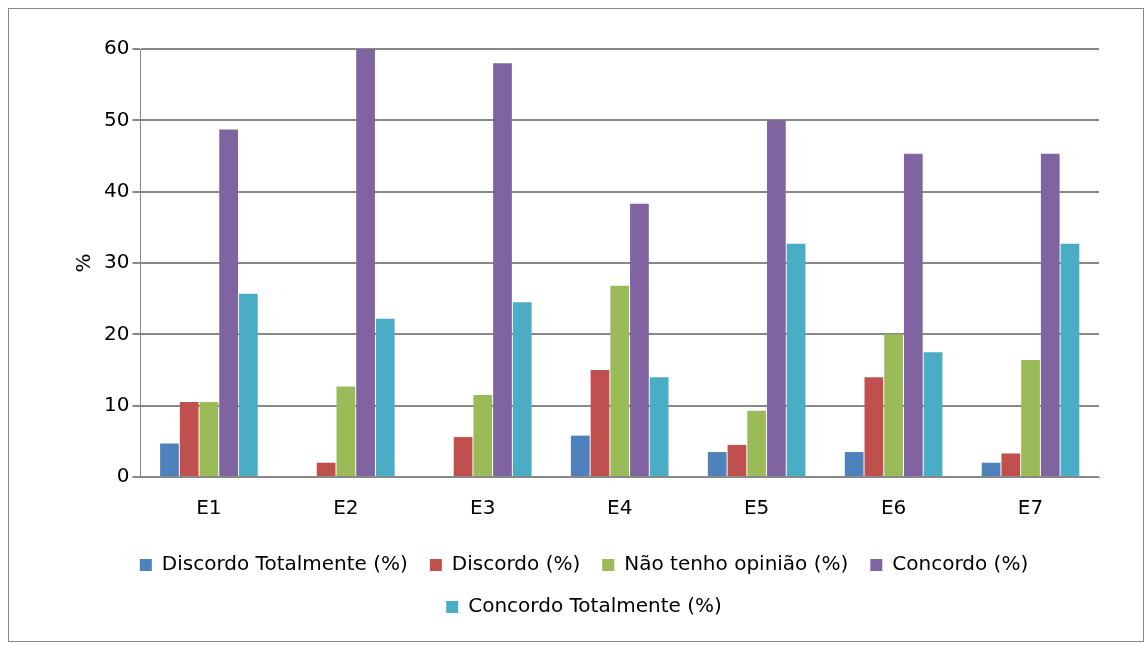 This screenshot has height=646, width=1148. What do you see at coordinates (117, 403) in the screenshot?
I see `y-tick-label: 10` at bounding box center [117, 403].